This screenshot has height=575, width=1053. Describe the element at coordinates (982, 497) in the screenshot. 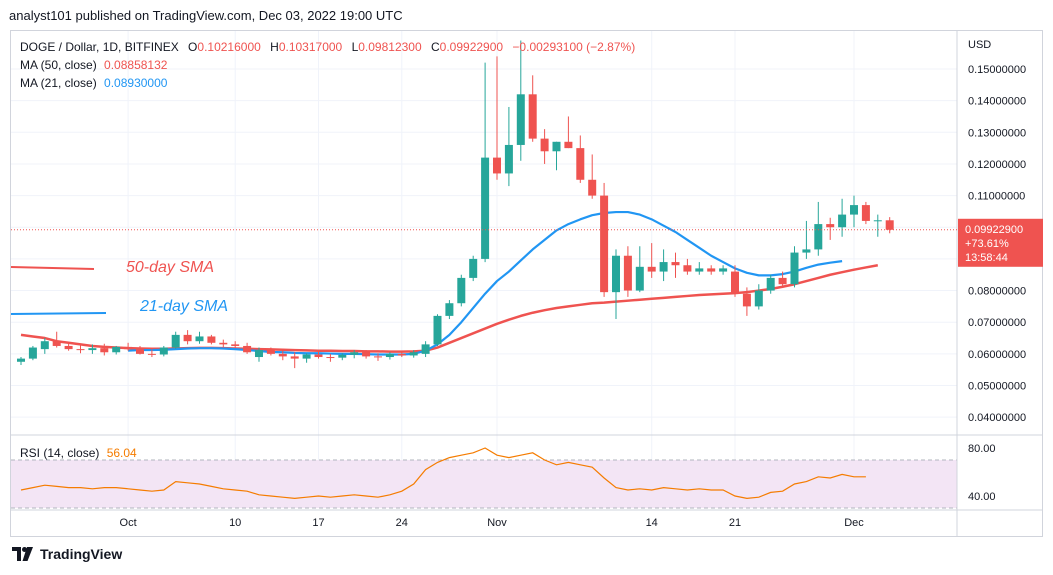

I see `rsi-tick-label: 40.00` at that location.